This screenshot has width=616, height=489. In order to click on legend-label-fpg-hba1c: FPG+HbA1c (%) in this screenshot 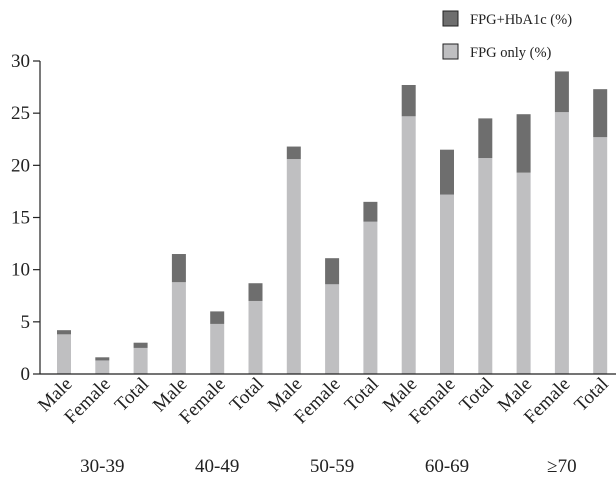, I will do `click(521, 20)`.